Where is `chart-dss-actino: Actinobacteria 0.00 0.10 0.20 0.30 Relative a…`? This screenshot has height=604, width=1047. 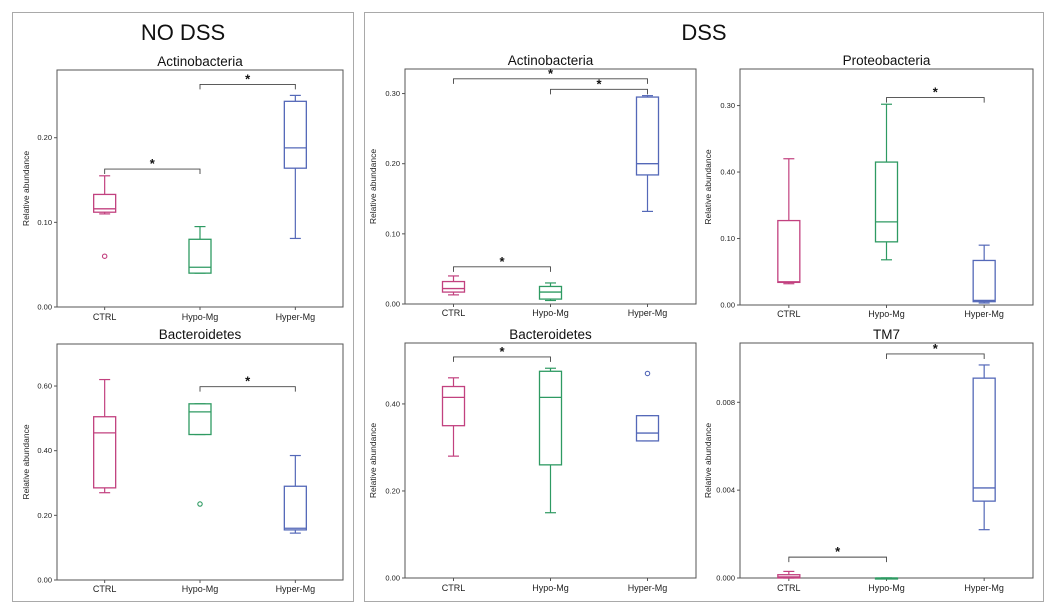 chart-dss-actino: Actinobacteria 0.00 0.10 0.20 0.30 Relative a… is located at coordinates (532, 185).